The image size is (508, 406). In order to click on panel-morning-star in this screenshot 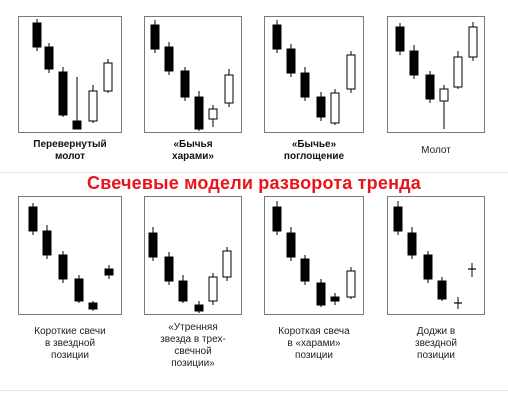, I will do `click(193, 255)`.